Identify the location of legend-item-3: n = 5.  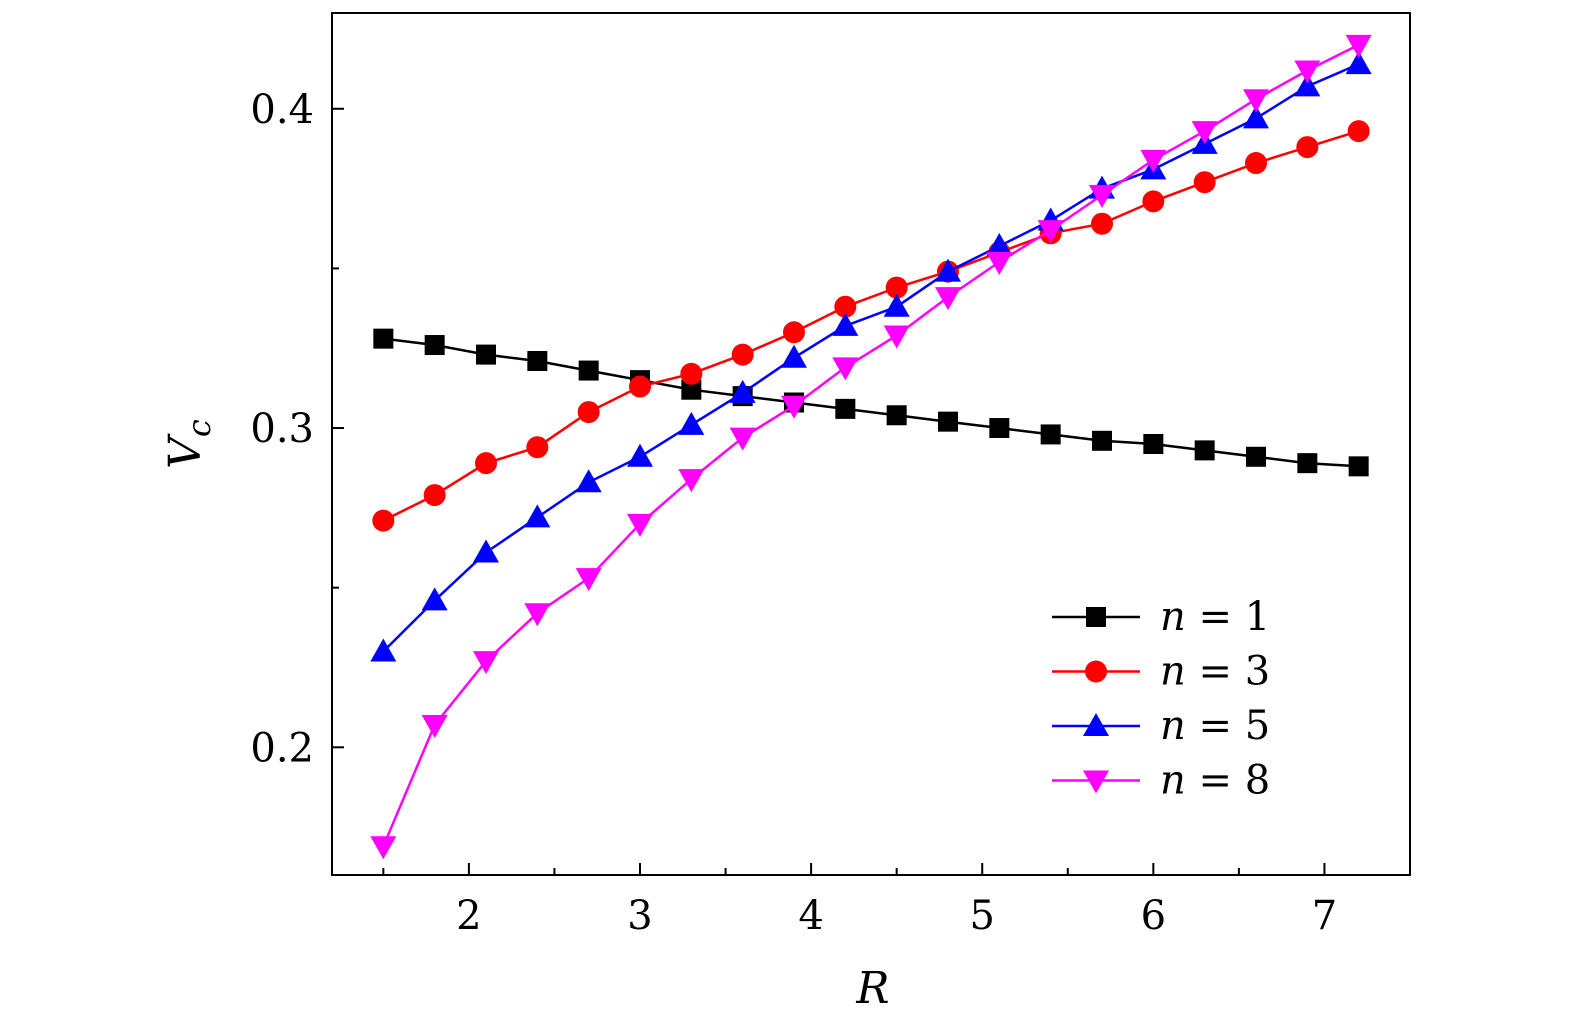
(1161, 726).